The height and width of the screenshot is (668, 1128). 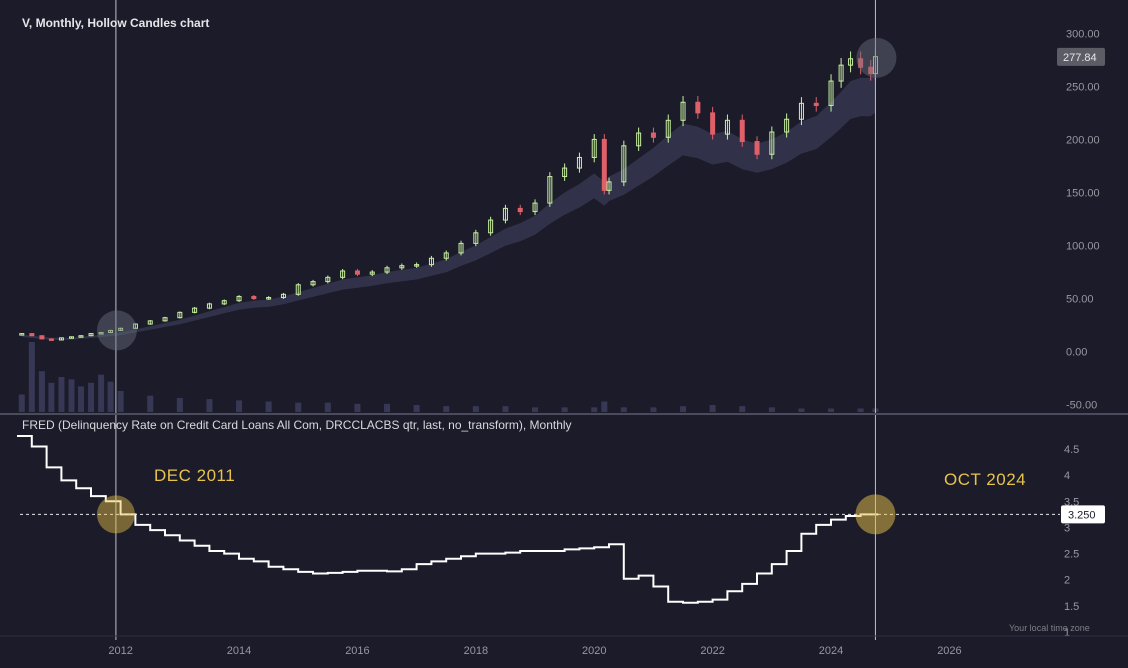 I want to click on price-tick-label: 0.00, so click(x=1076, y=353).